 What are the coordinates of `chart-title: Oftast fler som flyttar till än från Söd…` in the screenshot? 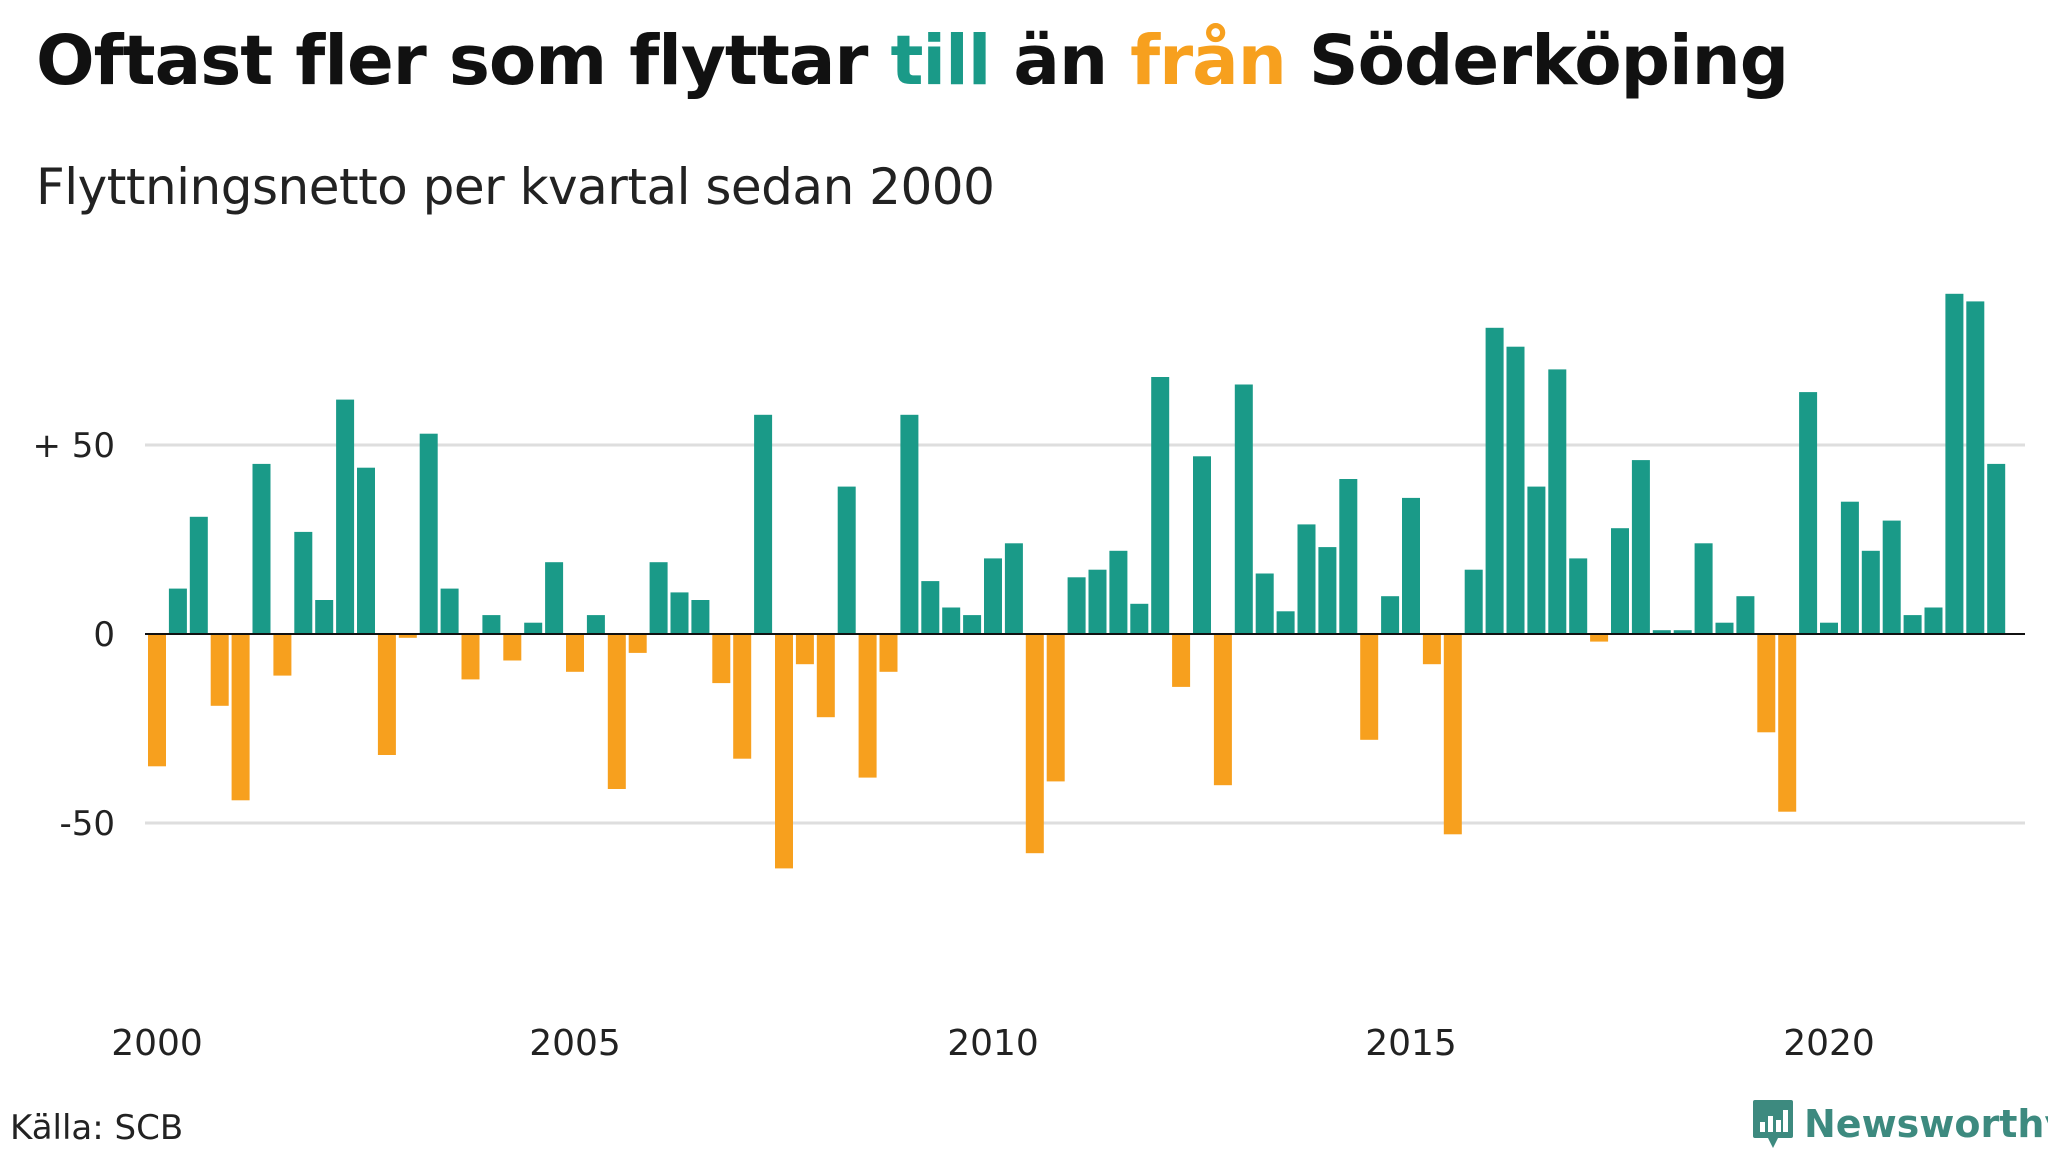 It's located at (912, 61).